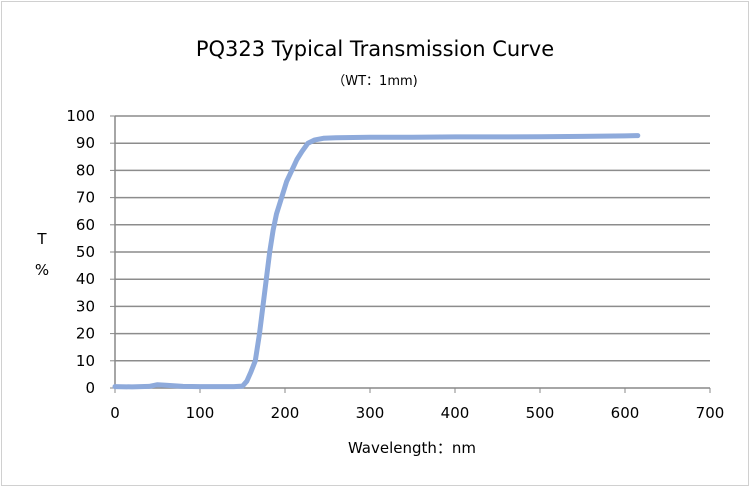  Describe the element at coordinates (374, 81) in the screenshot. I see `chart-subtitle: （WT：1mm)` at that location.